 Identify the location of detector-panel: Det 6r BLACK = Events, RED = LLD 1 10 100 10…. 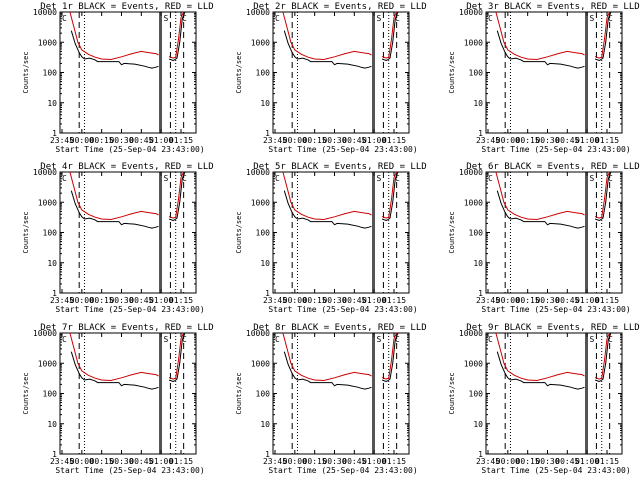
(544, 238).